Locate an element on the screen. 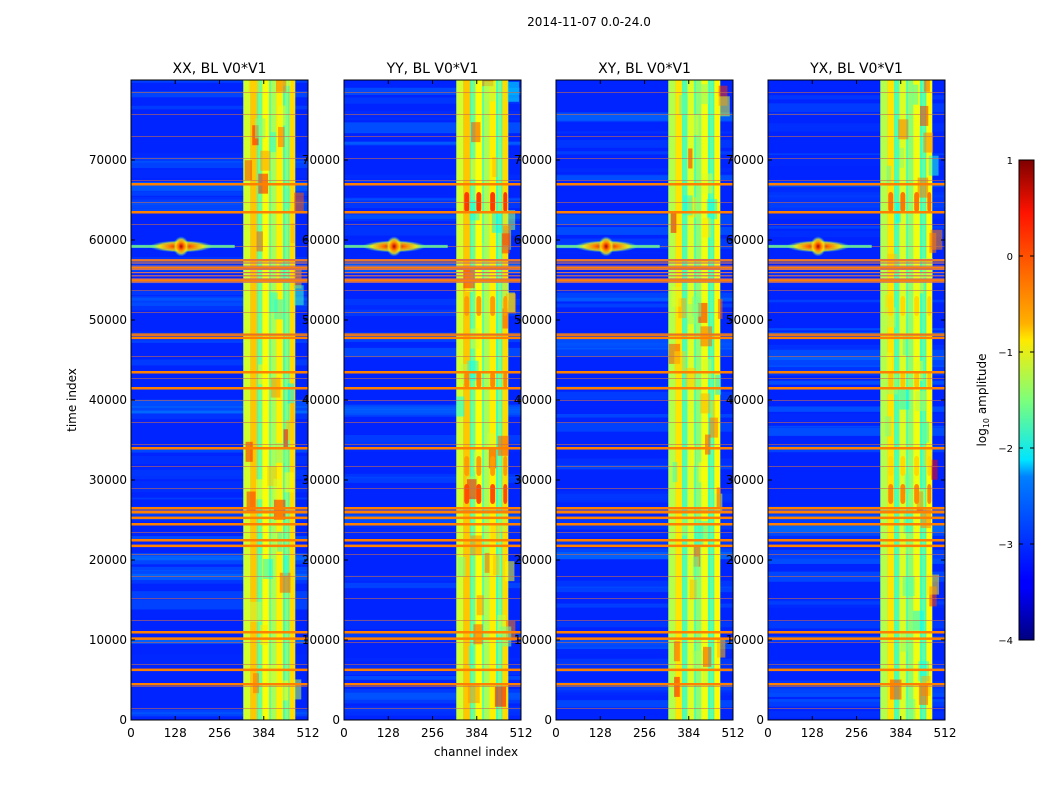  x-tick-label: 0 is located at coordinates (131, 733).